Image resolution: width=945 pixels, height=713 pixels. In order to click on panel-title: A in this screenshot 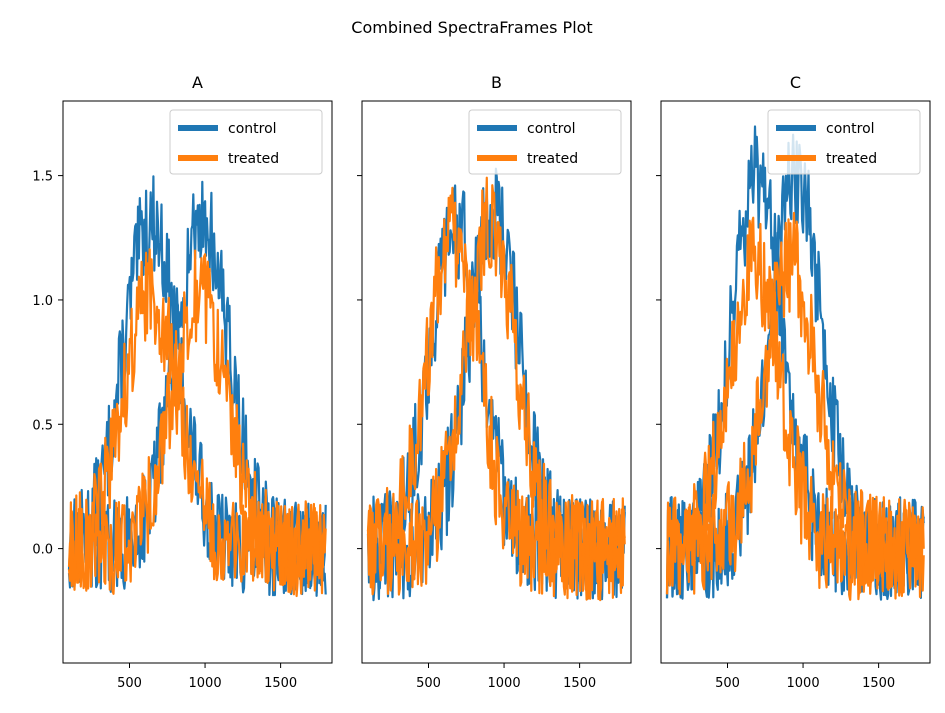, I will do `click(197, 82)`.